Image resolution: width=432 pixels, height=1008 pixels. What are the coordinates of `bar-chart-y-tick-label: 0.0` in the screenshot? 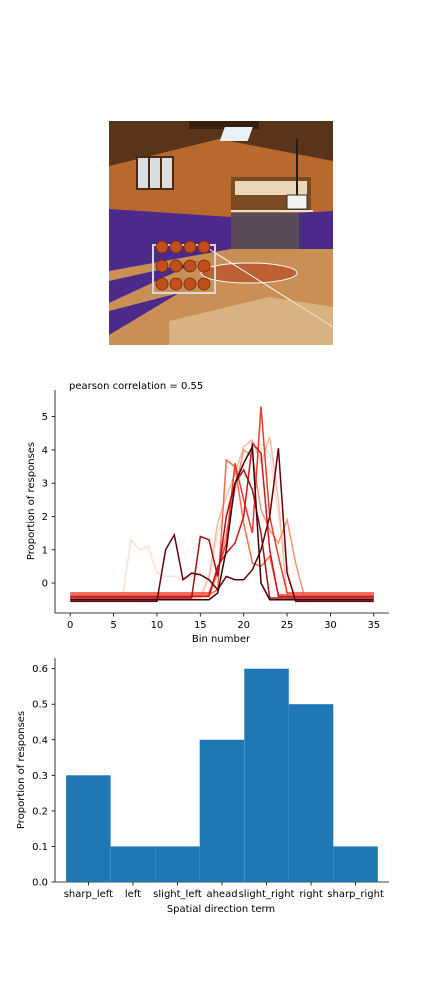 It's located at (40, 883).